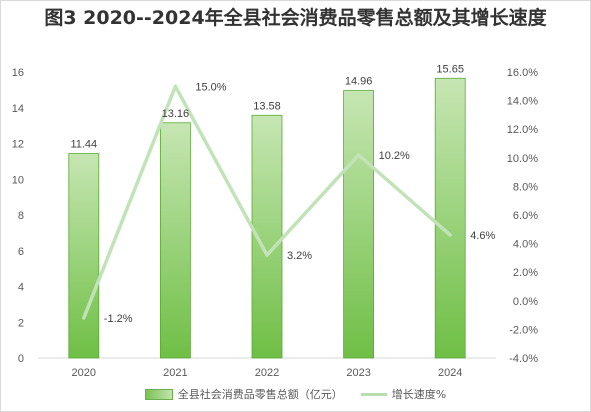 Image resolution: width=591 pixels, height=412 pixels. Describe the element at coordinates (419, 394) in the screenshot. I see `legend-line-label: 增长速度%` at that location.